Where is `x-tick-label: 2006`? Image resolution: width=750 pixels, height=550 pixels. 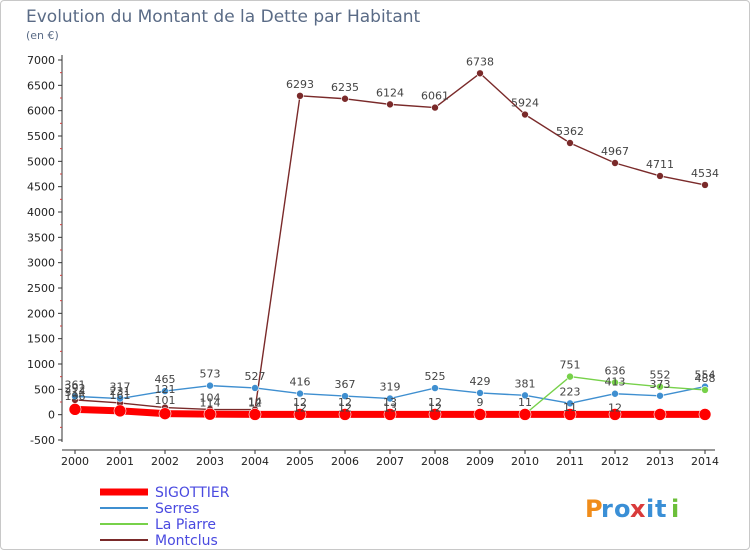 x-tick-label: 2006 is located at coordinates (345, 461).